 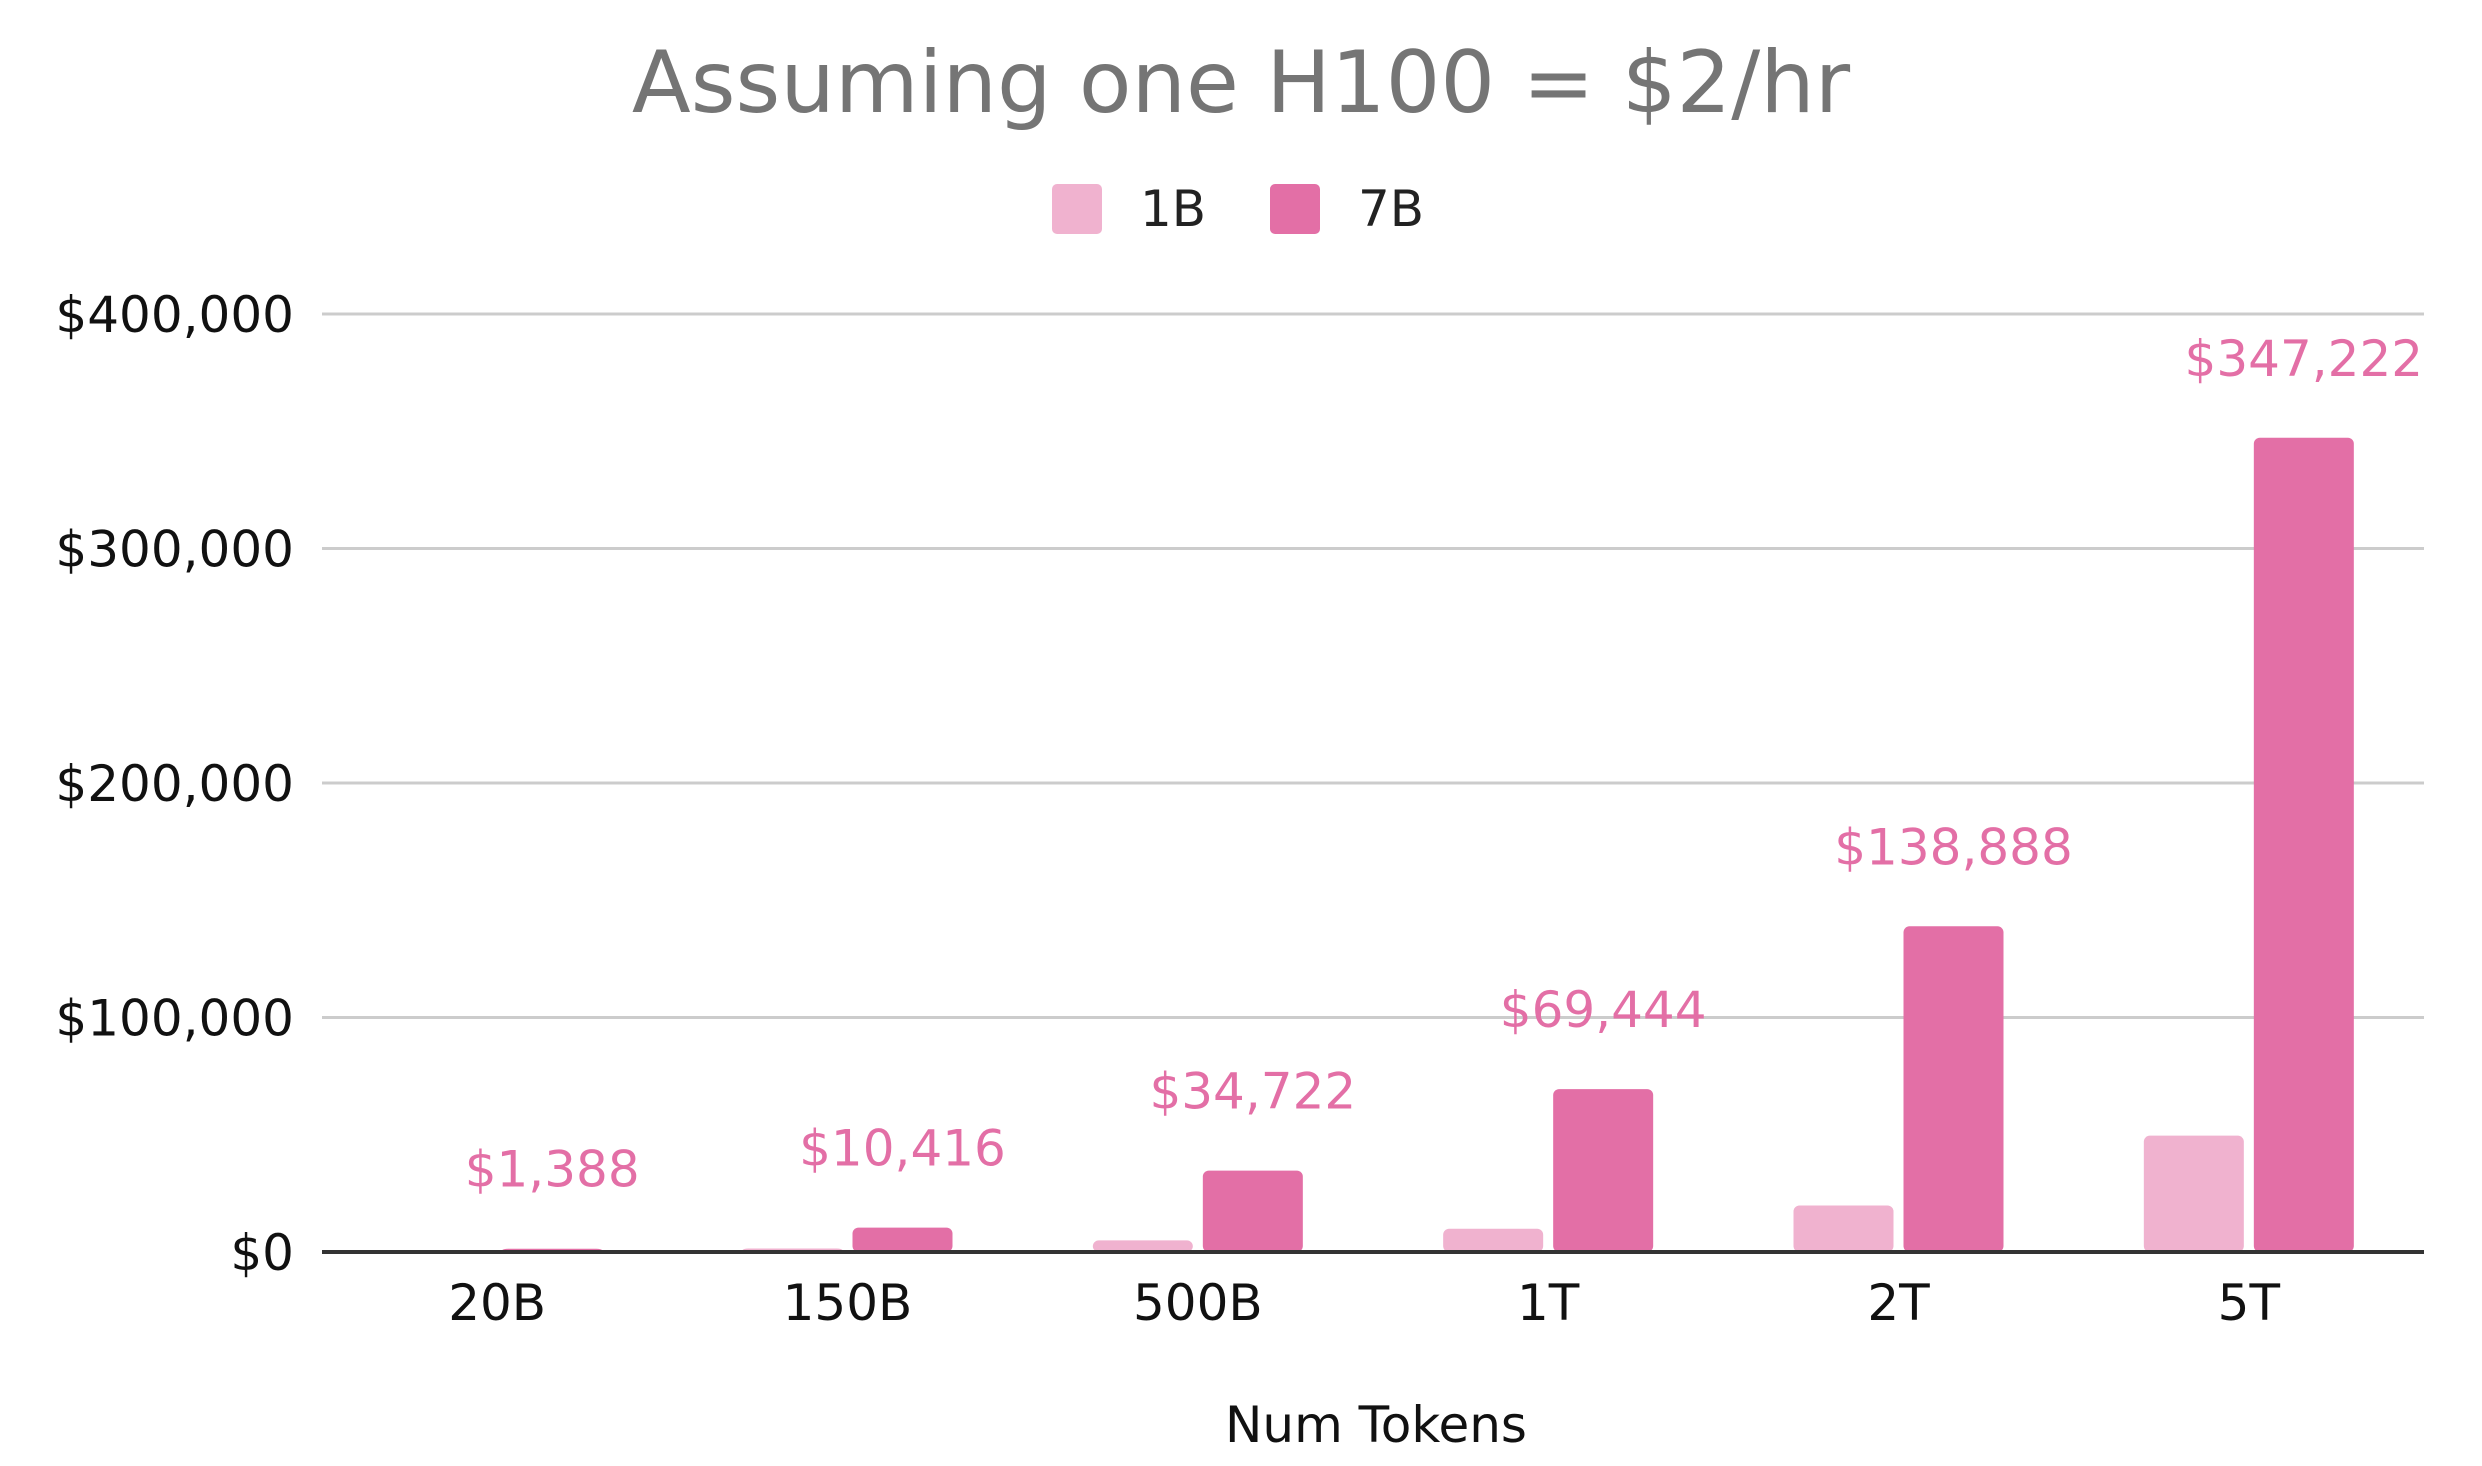 I want to click on legend: 1B 7B, so click(x=1238, y=209).